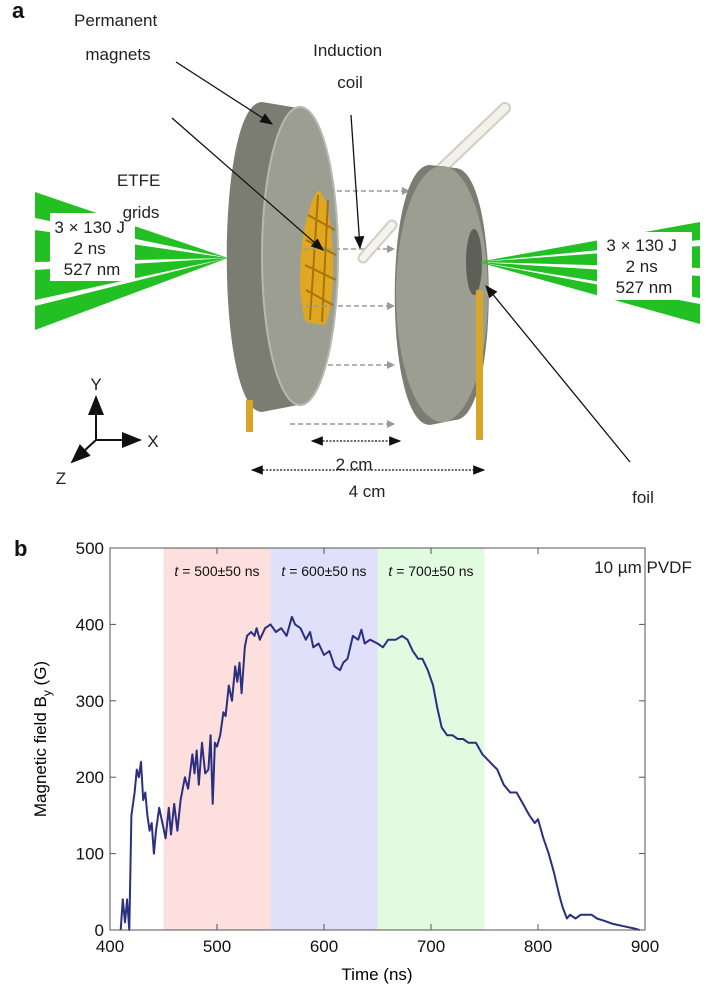 The height and width of the screenshot is (996, 720). Describe the element at coordinates (90, 624) in the screenshot. I see `y-tick-label: 400` at that location.